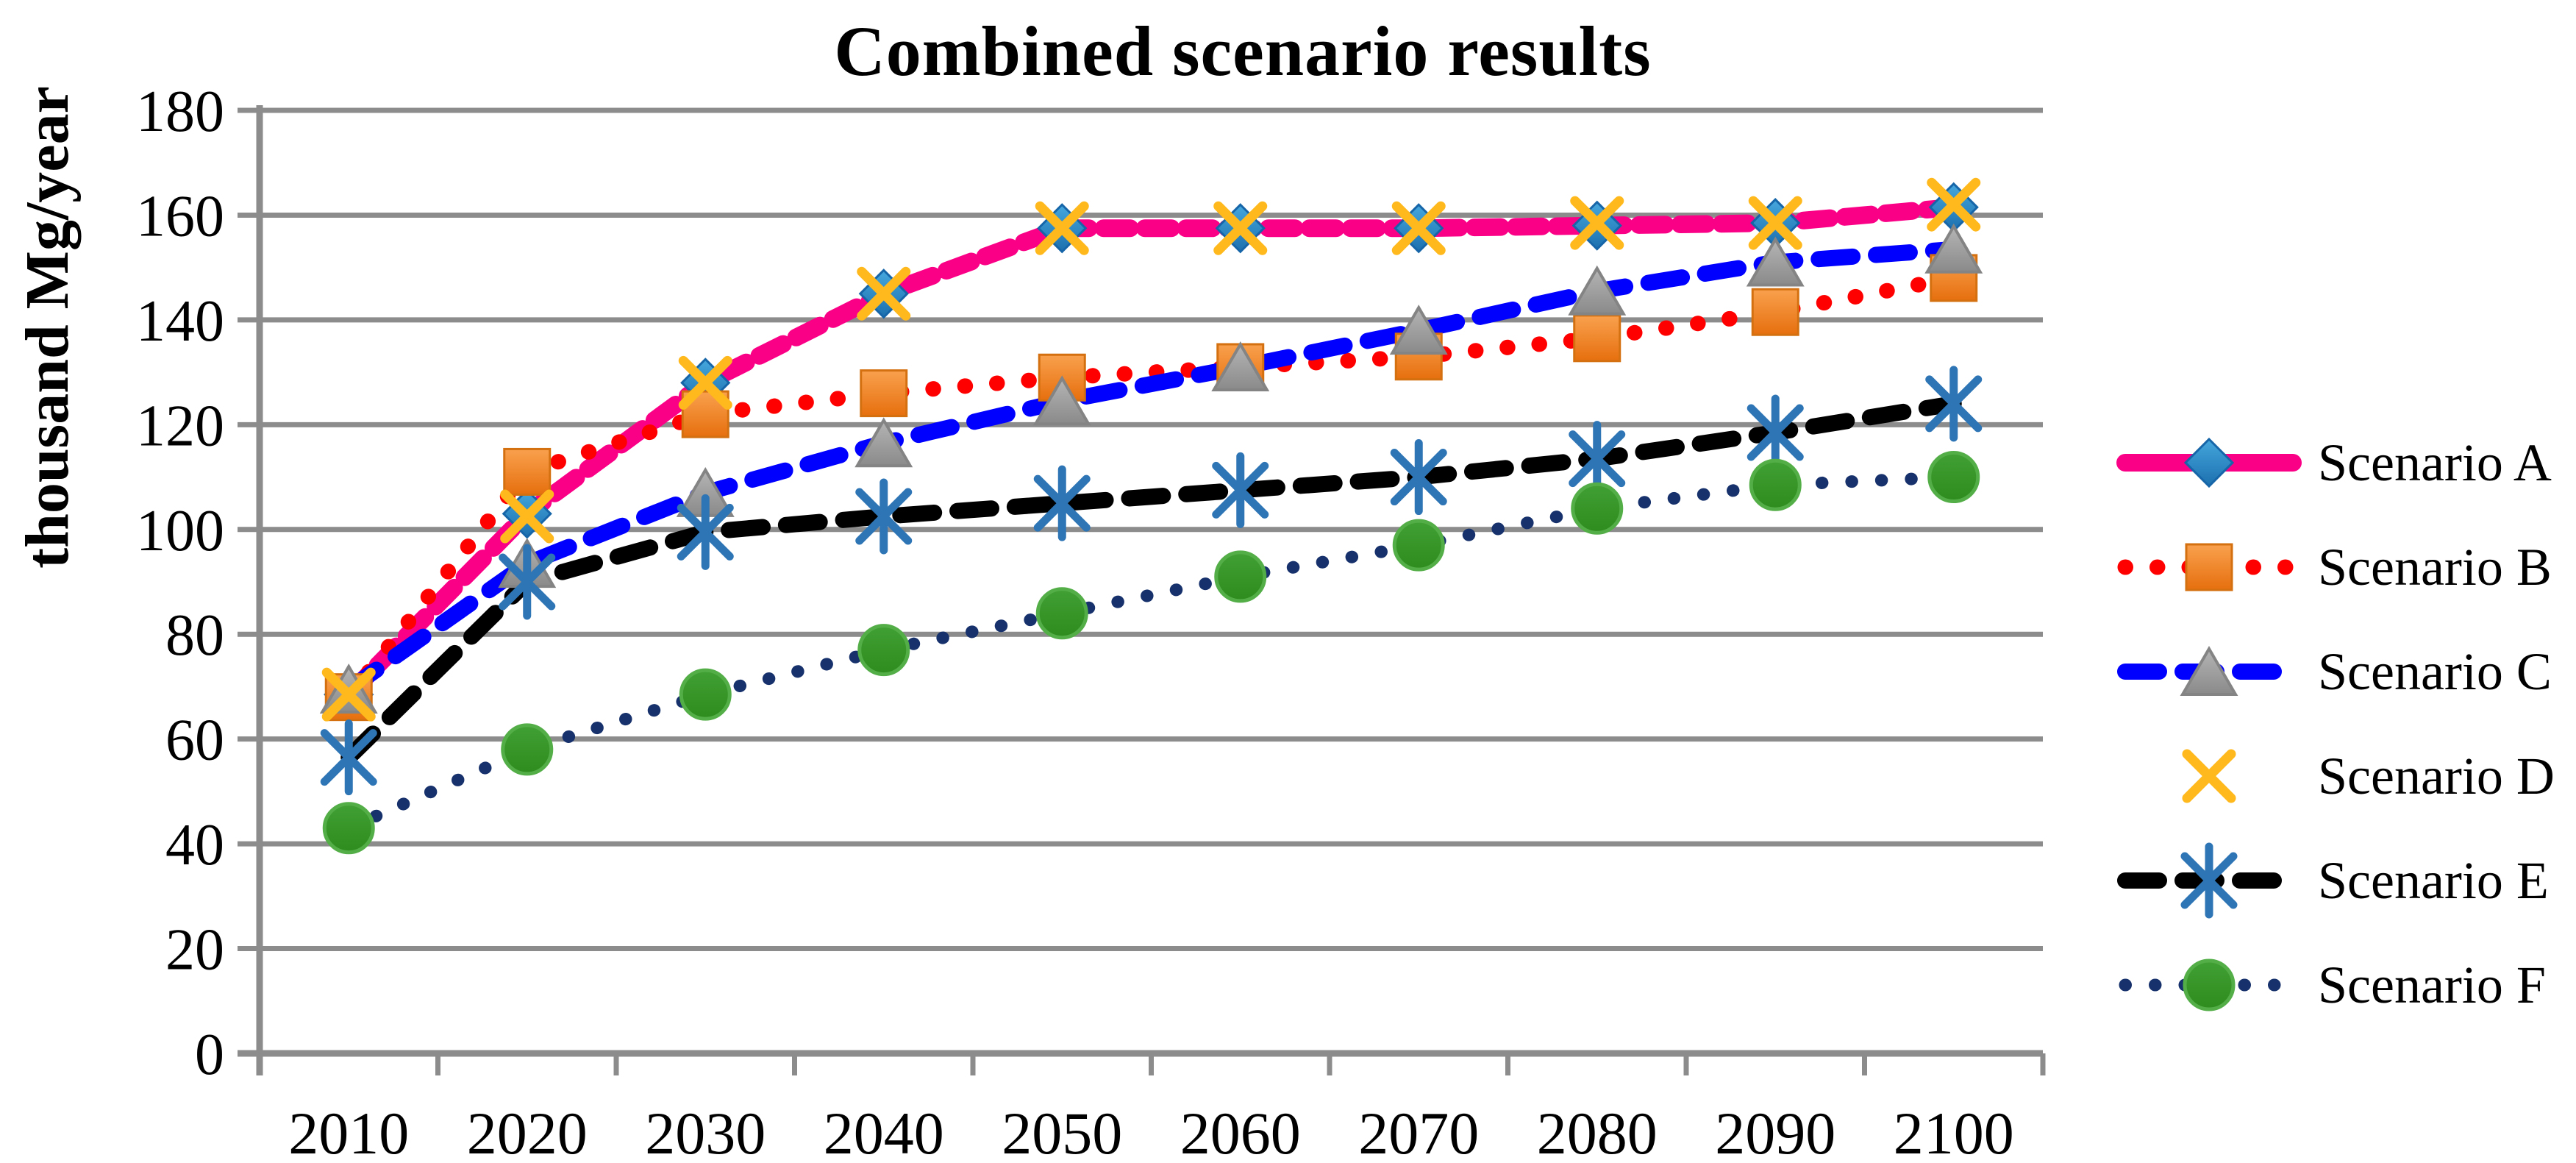 This screenshot has height=1163, width=2576. What do you see at coordinates (2433, 880) in the screenshot?
I see `legend-label-scenario-e: Scenario E` at bounding box center [2433, 880].